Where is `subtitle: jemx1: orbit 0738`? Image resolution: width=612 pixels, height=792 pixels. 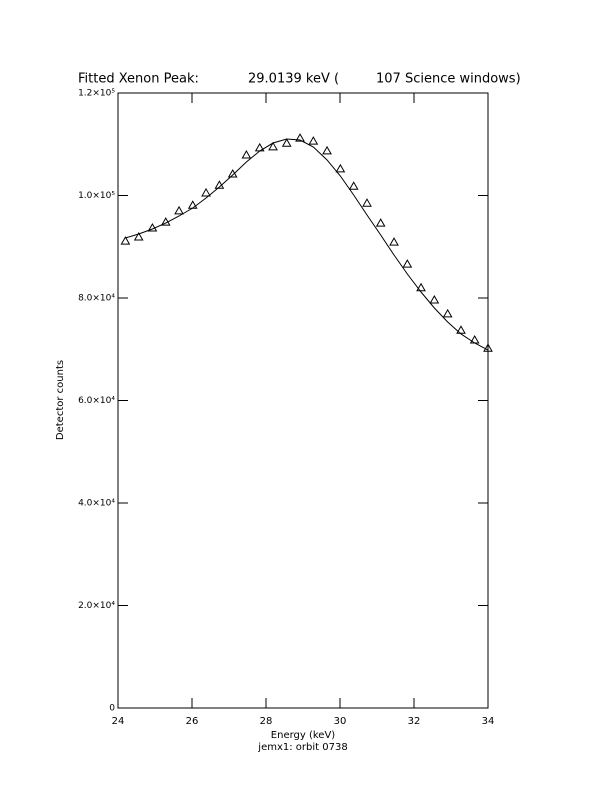 subtitle: jemx1: orbit 0738 is located at coordinates (302, 747).